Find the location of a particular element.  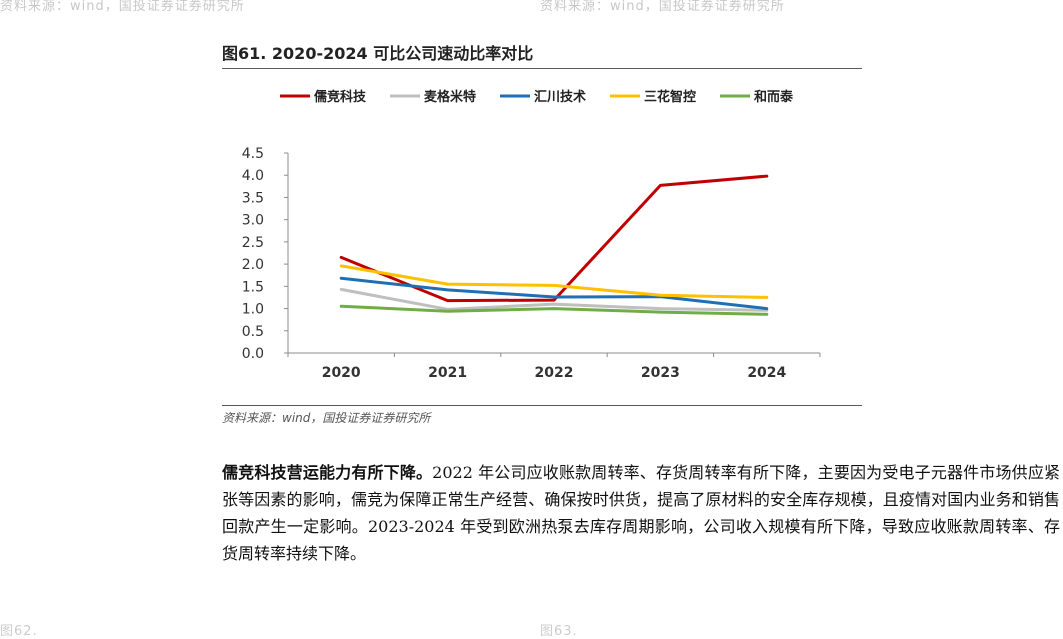

legend-label-3: 汇川技术 is located at coordinates (560, 97).